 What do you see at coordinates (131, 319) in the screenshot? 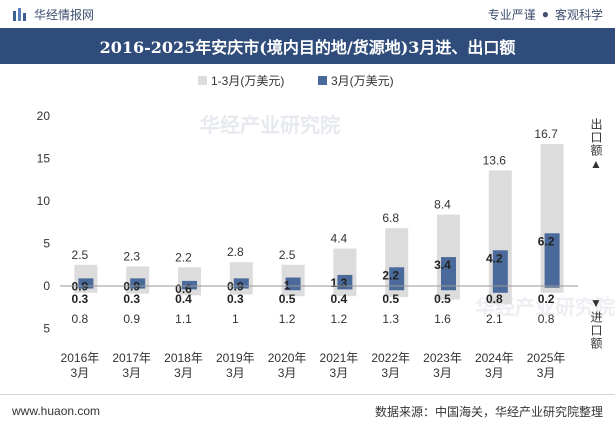
I see `import-cumulative-label: 0.9` at bounding box center [131, 319].